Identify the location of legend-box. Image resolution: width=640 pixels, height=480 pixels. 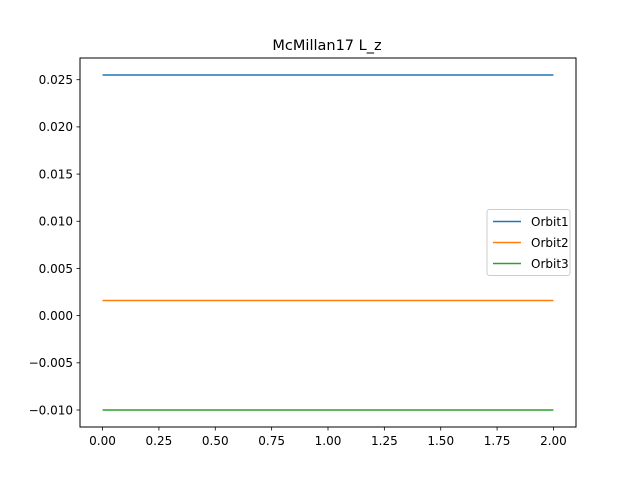
(528, 242).